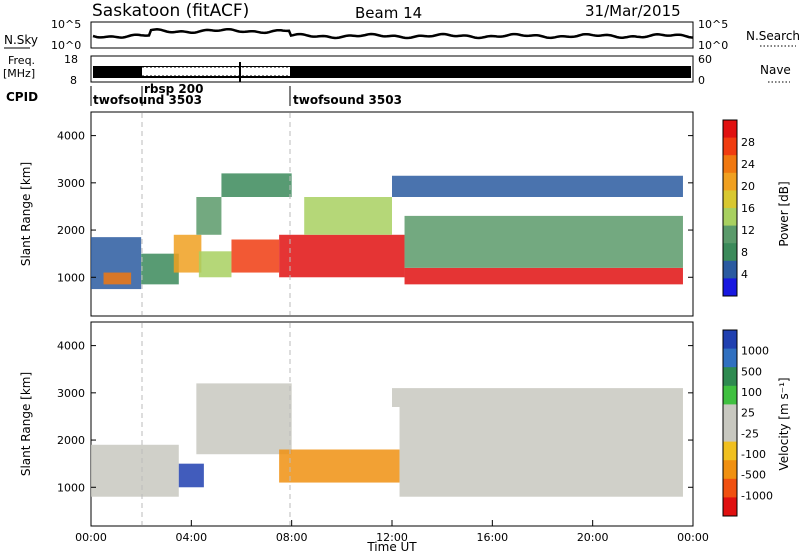 The width and height of the screenshot is (800, 558). What do you see at coordinates (397, 70) in the screenshot?
I see `freq-panel: Freq. [MHz] 18 8 60 0 Nave` at bounding box center [397, 70].